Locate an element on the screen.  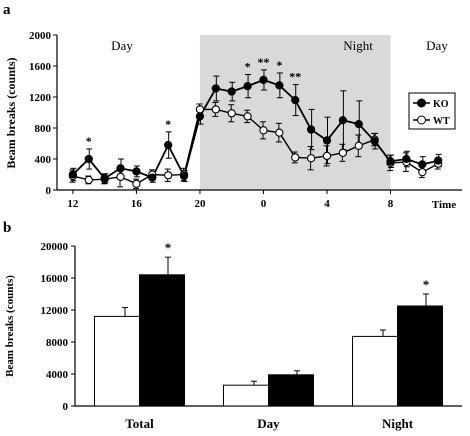
y-tick-label-b: 4000 is located at coordinates (57, 375).